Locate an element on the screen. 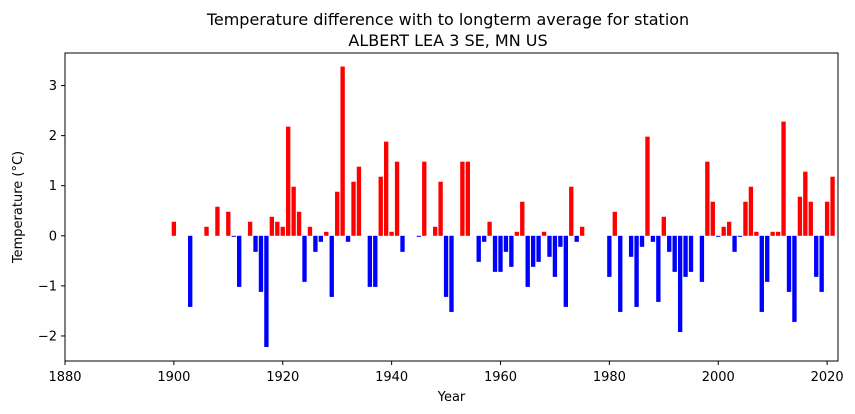 Image resolution: width=855 pixels, height=414 pixels. chart-title-line2: ALBERT LEA 3 SE, MN US is located at coordinates (447, 40).